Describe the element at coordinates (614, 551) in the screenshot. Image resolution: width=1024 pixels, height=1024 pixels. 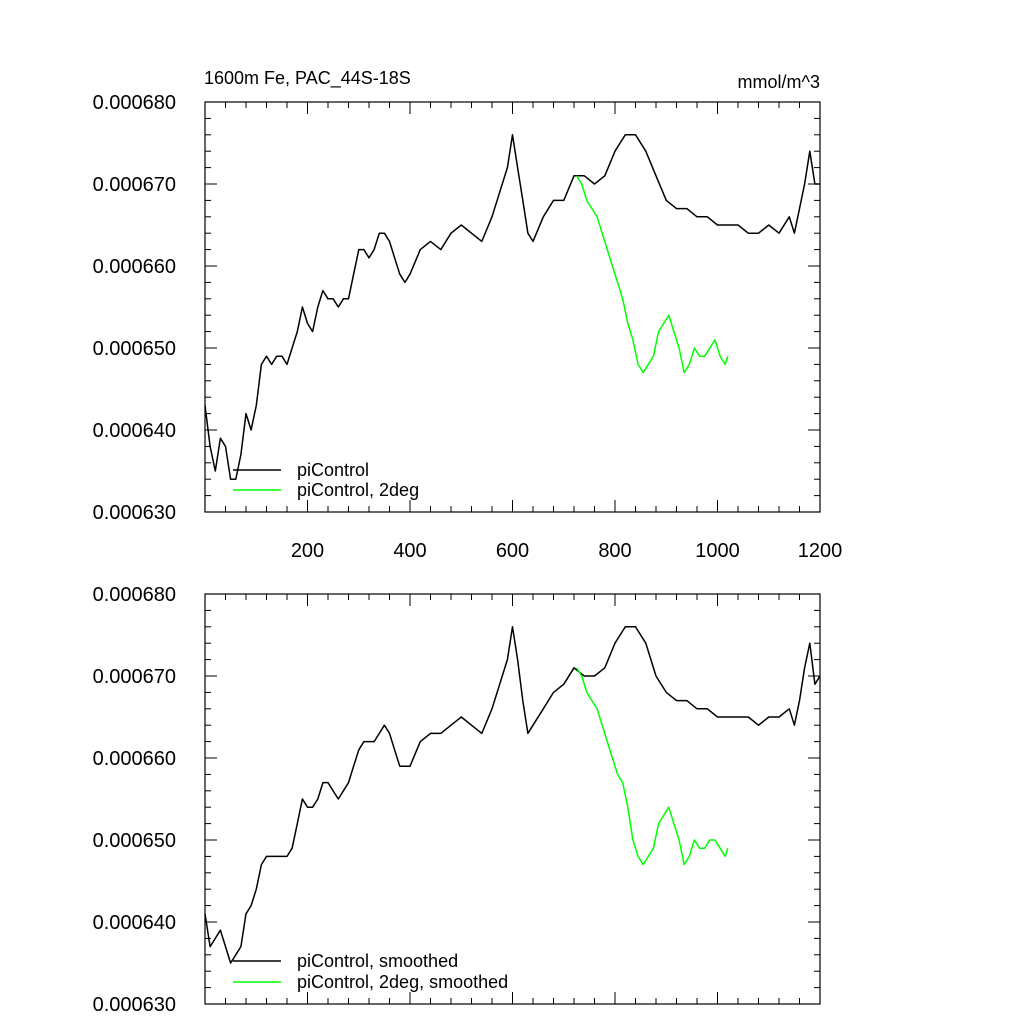
I see `x-tick-label: 800` at that location.